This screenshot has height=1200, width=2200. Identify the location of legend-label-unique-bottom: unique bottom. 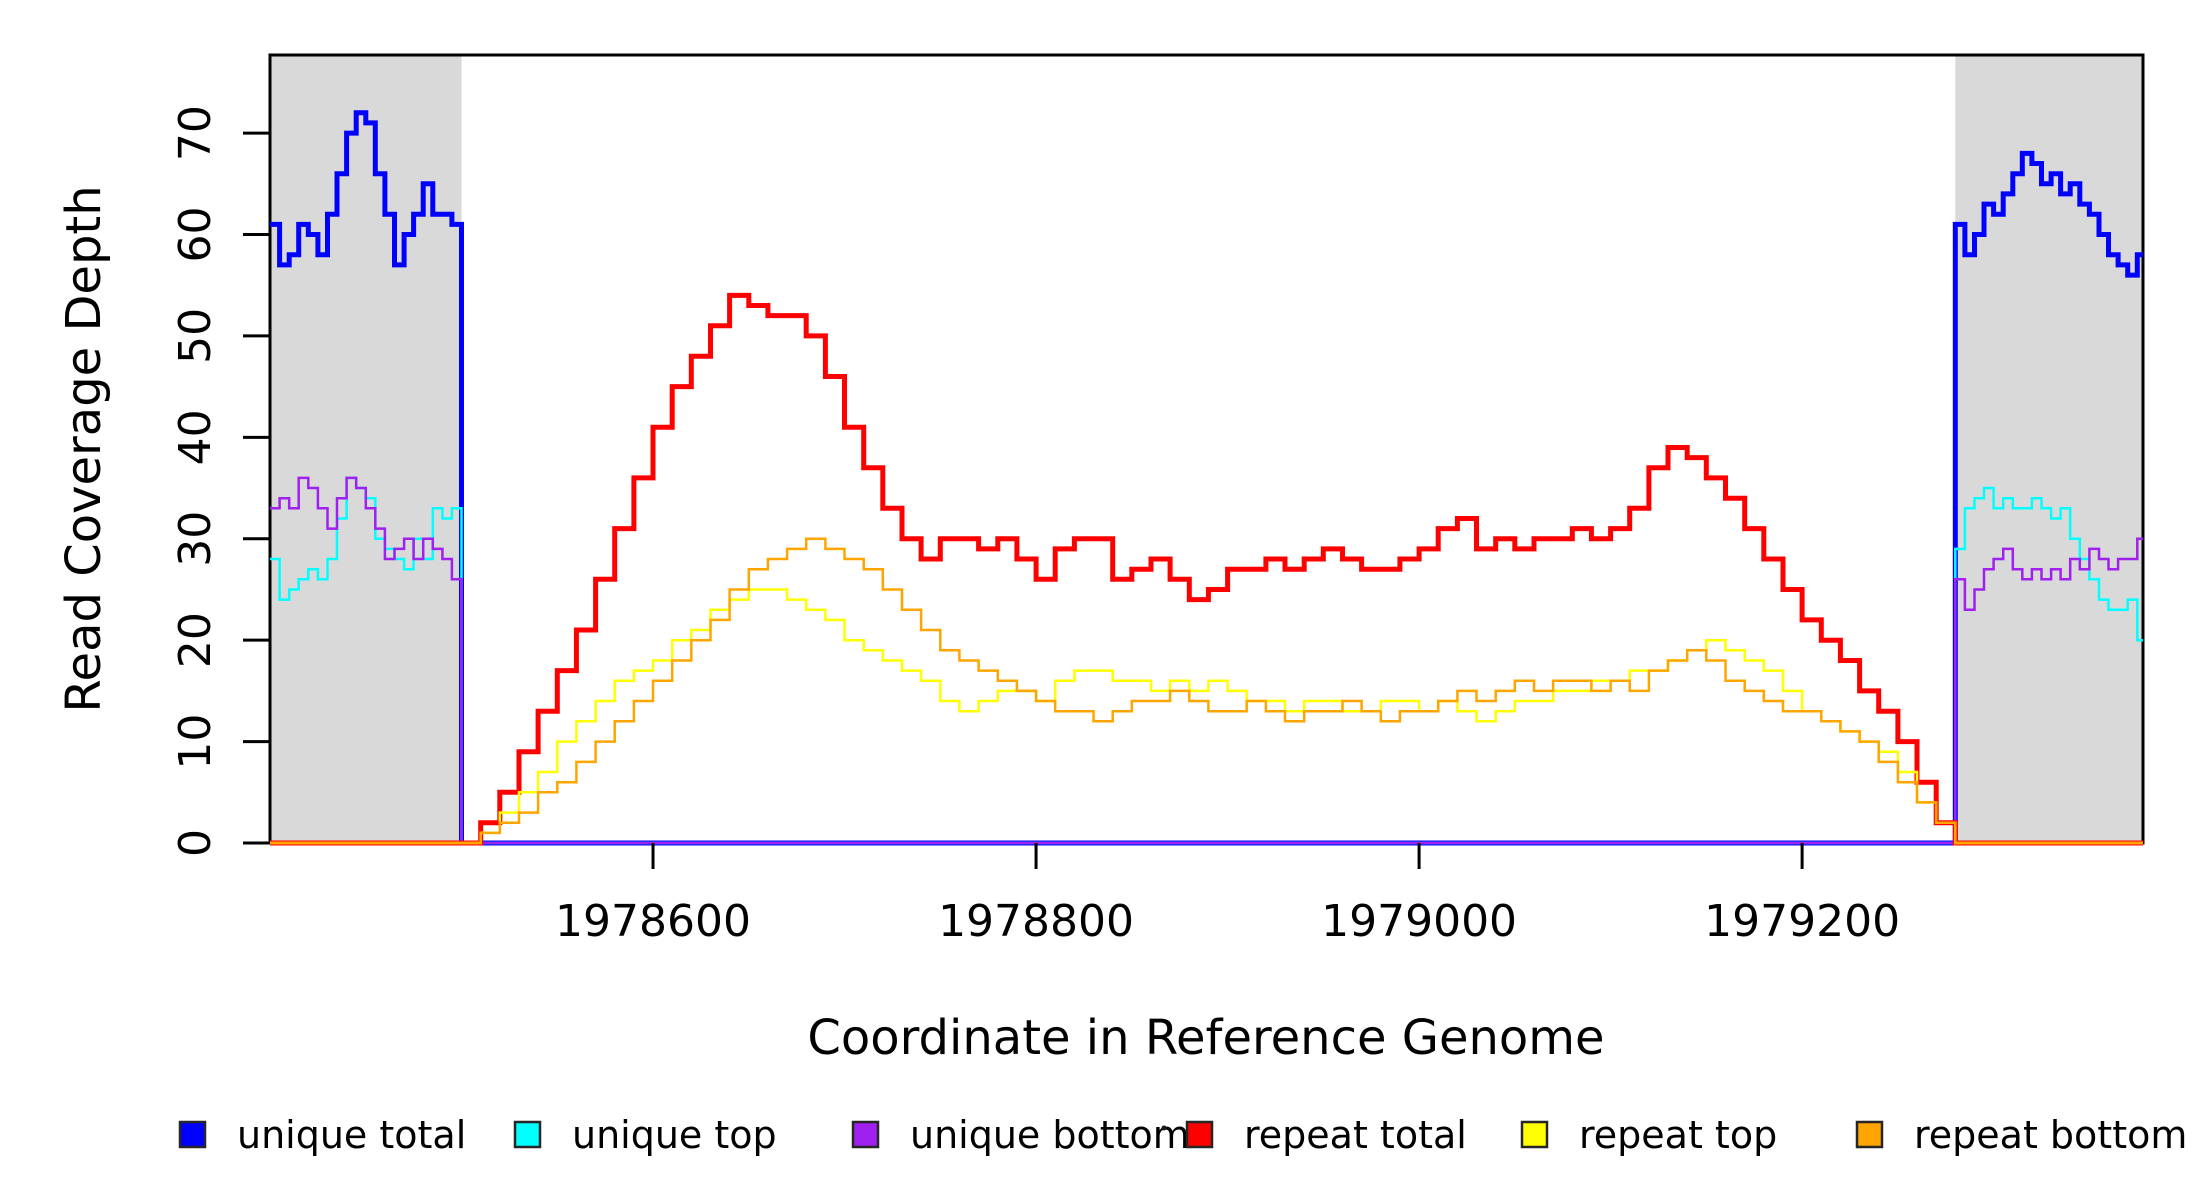
(1050, 1135).